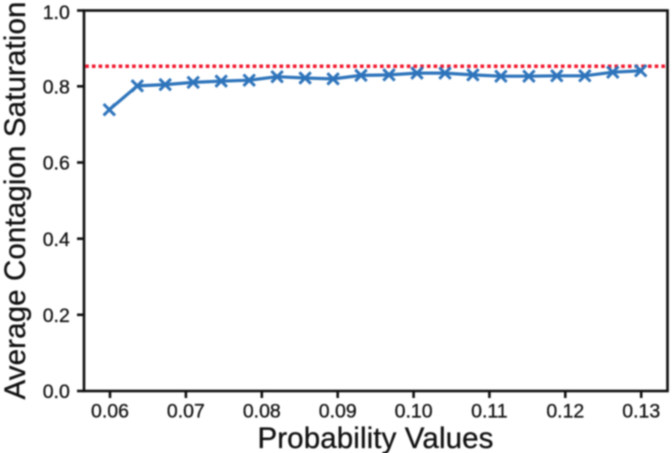 The width and height of the screenshot is (672, 453). What do you see at coordinates (56, 164) in the screenshot?
I see `svg-text: 0.6` at bounding box center [56, 164].